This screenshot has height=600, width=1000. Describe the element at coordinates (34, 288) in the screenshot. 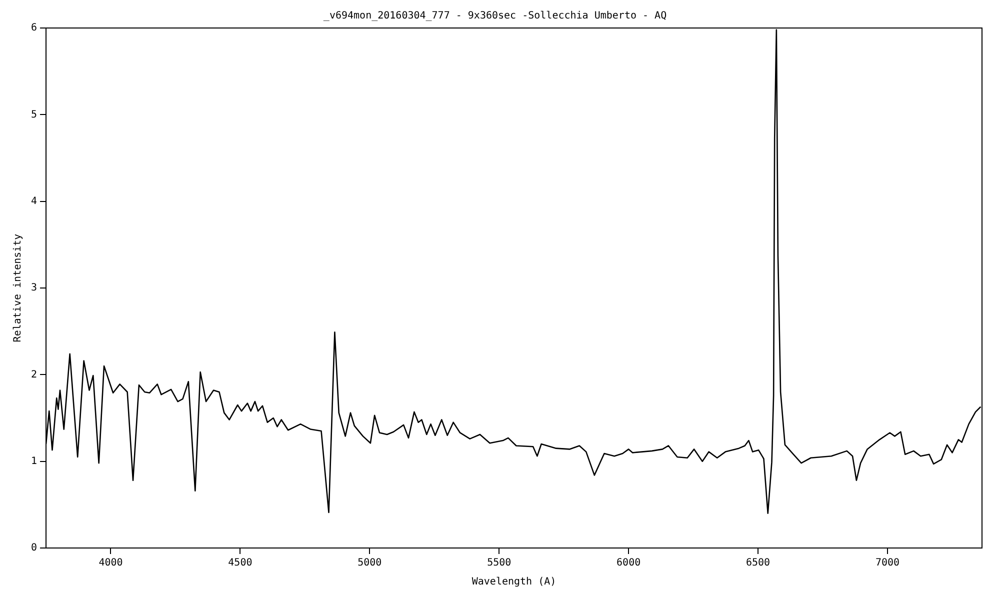

I see `y-tick-label: 3` at that location.